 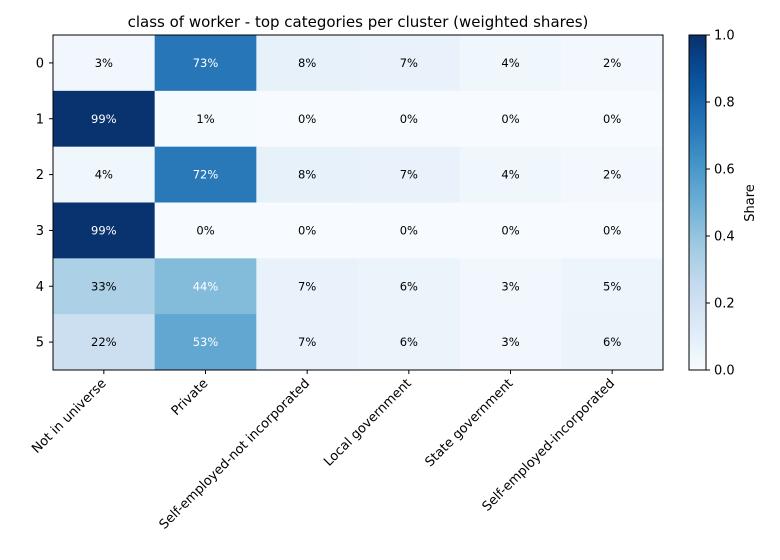 I want to click on cell-label: 33%, so click(x=104, y=286).